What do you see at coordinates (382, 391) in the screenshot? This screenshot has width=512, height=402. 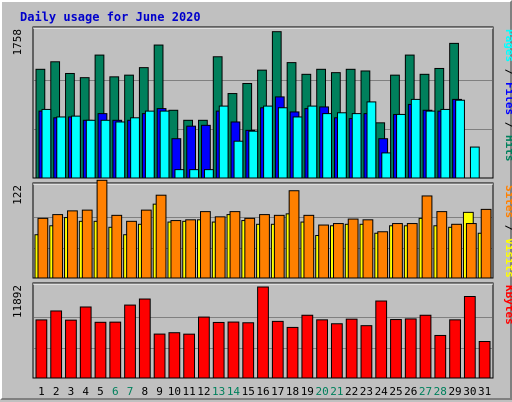 I see `x-tick-label-day-24: 24` at bounding box center [382, 391].